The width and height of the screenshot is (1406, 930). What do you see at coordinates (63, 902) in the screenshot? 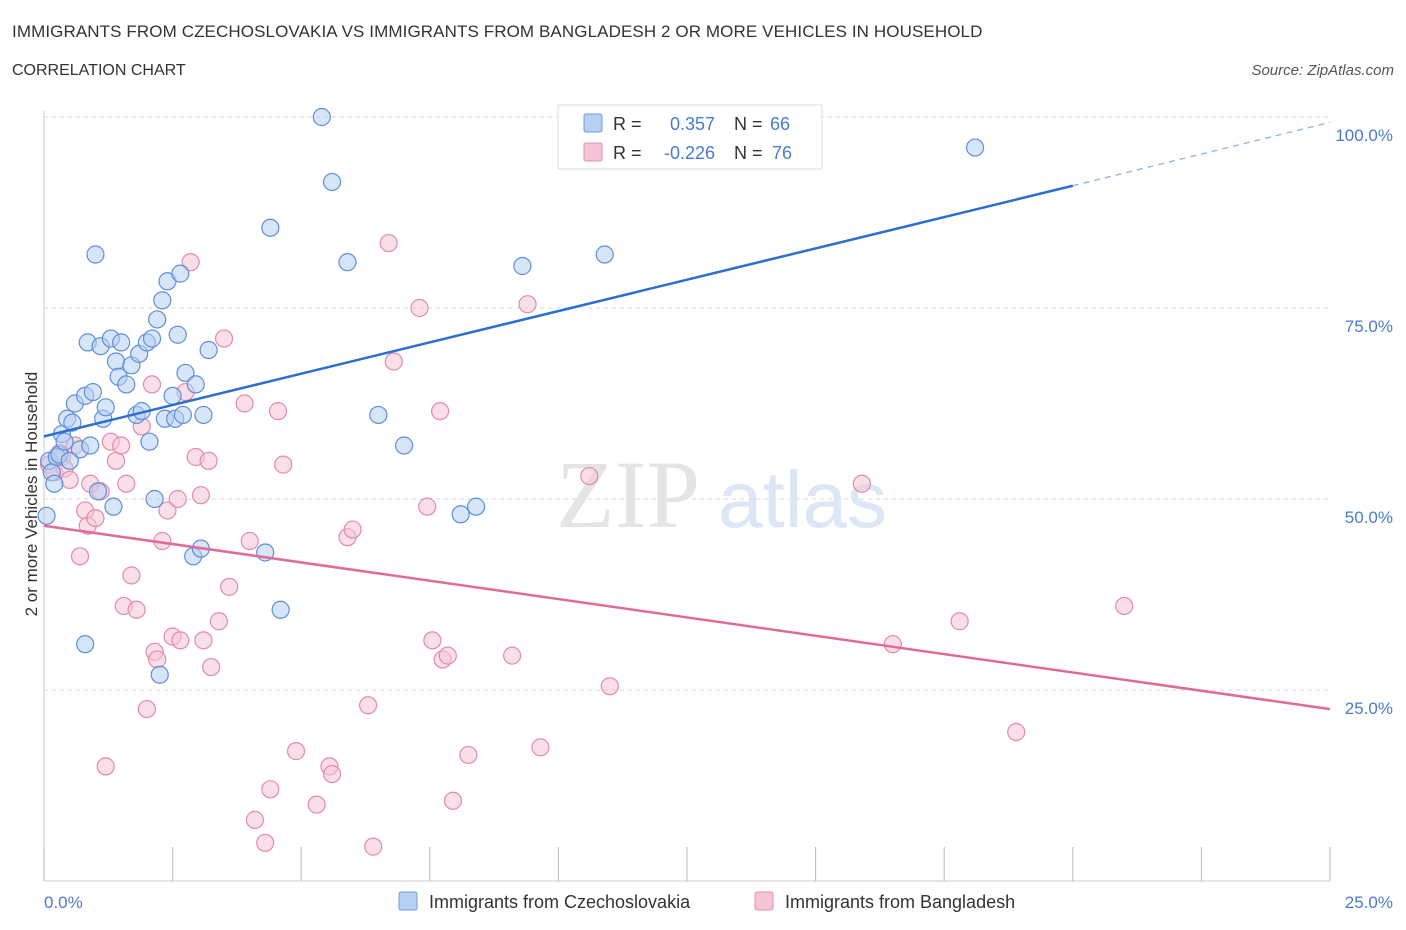
I see `x-tick-label-0: 0.0%` at bounding box center [63, 902].